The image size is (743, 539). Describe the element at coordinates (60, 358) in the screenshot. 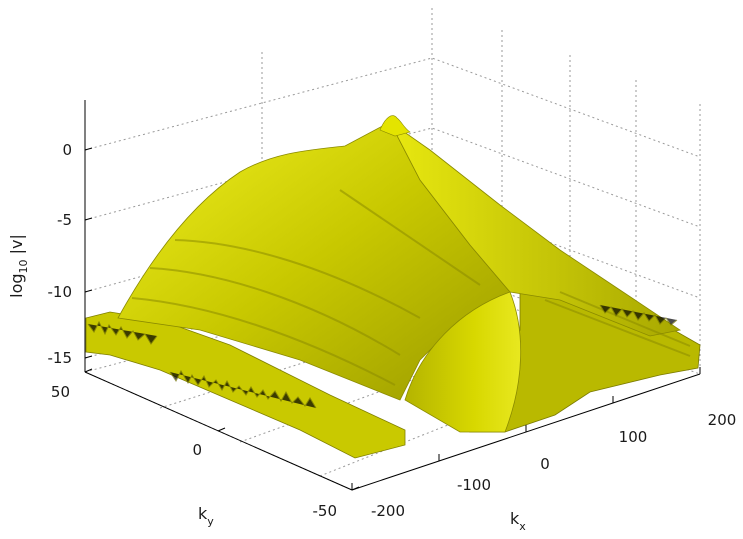

I see `z-tick-label: -15` at that location.